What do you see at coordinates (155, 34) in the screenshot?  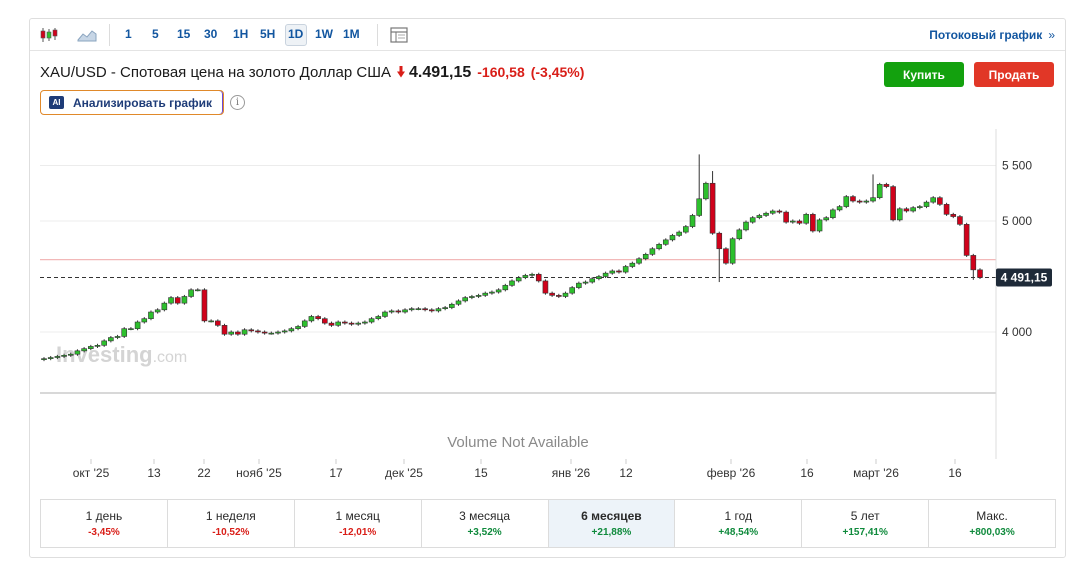 I see `interval-5: 5` at bounding box center [155, 34].